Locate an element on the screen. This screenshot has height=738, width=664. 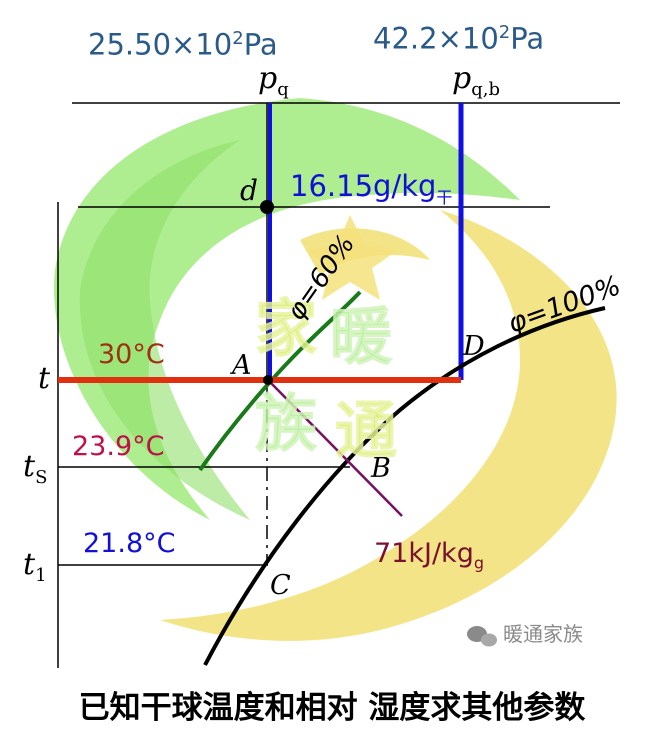
pqb-axis-label: pq,b is located at coordinates (476, 81).